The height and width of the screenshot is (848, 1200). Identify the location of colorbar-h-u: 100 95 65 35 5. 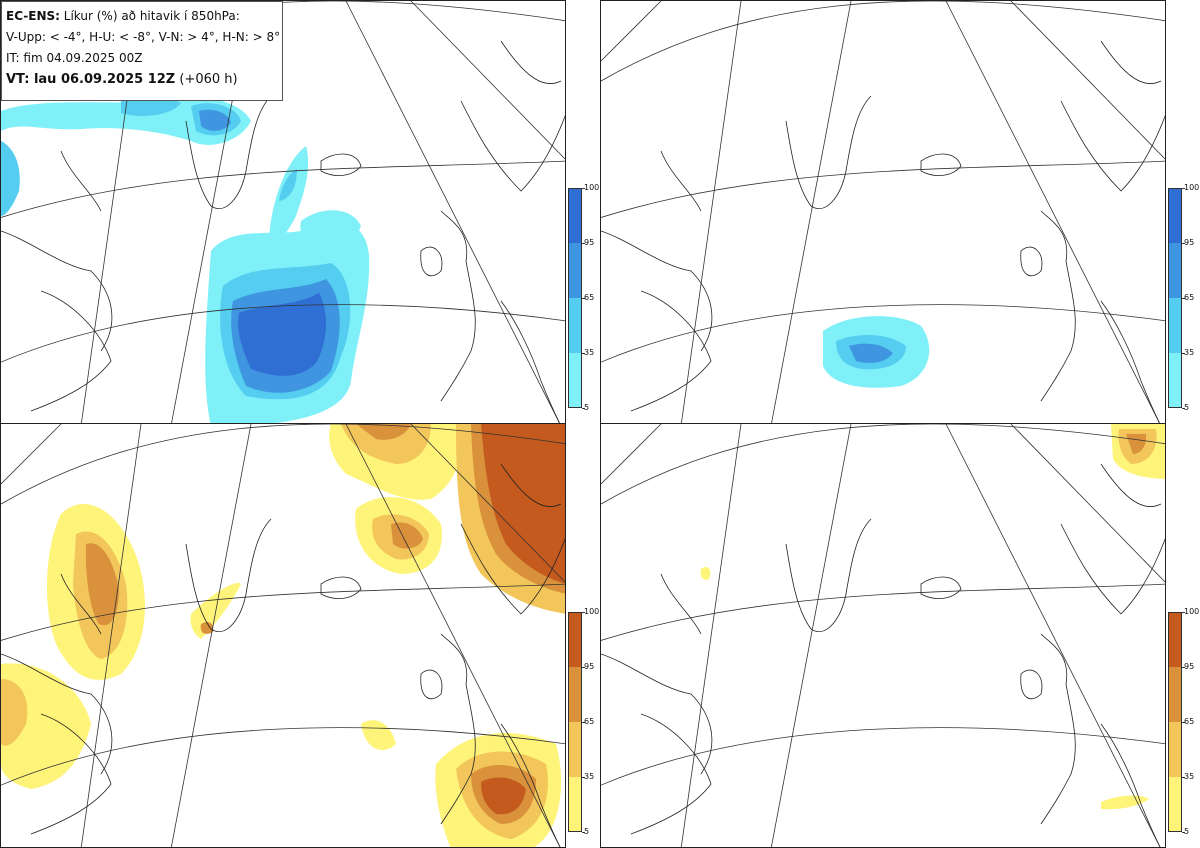
(1183, 298).